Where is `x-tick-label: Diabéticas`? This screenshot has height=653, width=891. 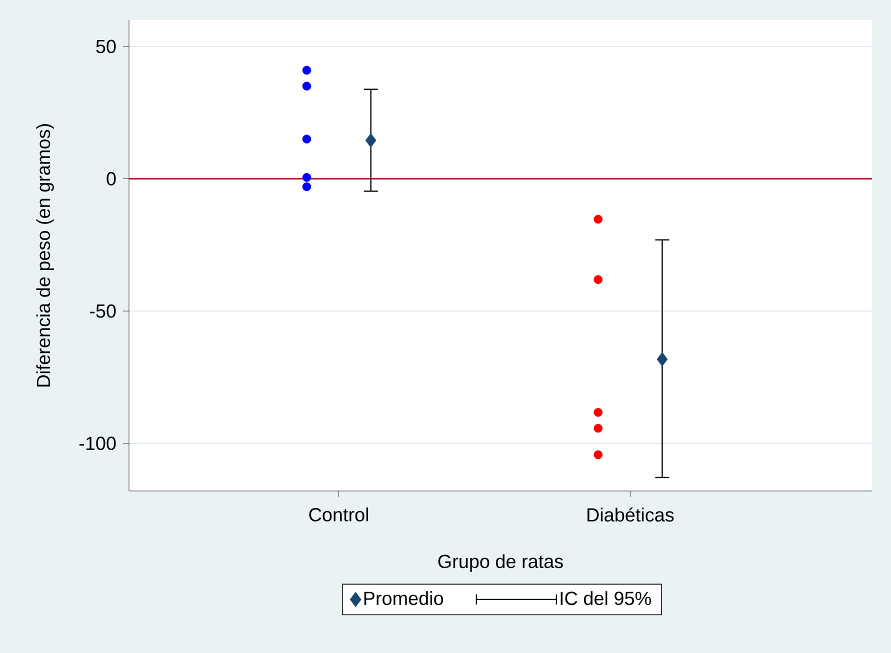
x-tick-label: Diabéticas is located at coordinates (631, 514).